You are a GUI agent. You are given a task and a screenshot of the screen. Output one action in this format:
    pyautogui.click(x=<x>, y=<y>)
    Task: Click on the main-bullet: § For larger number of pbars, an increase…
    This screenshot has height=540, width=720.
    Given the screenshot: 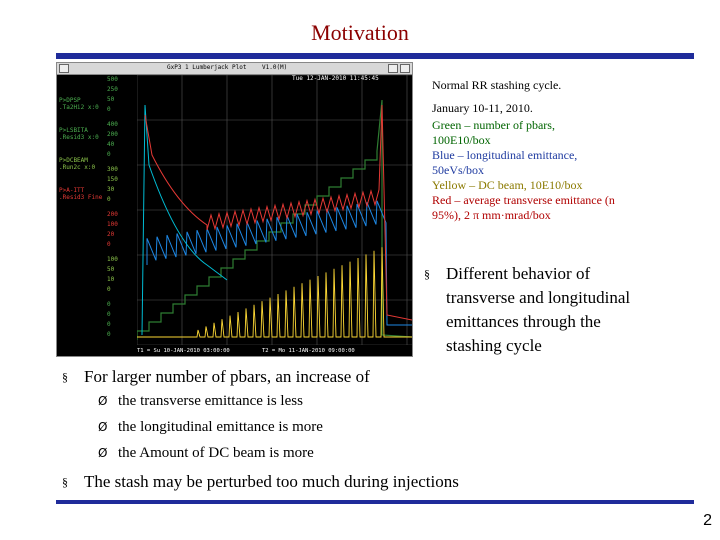 What is the action you would take?
    pyautogui.click(x=216, y=377)
    